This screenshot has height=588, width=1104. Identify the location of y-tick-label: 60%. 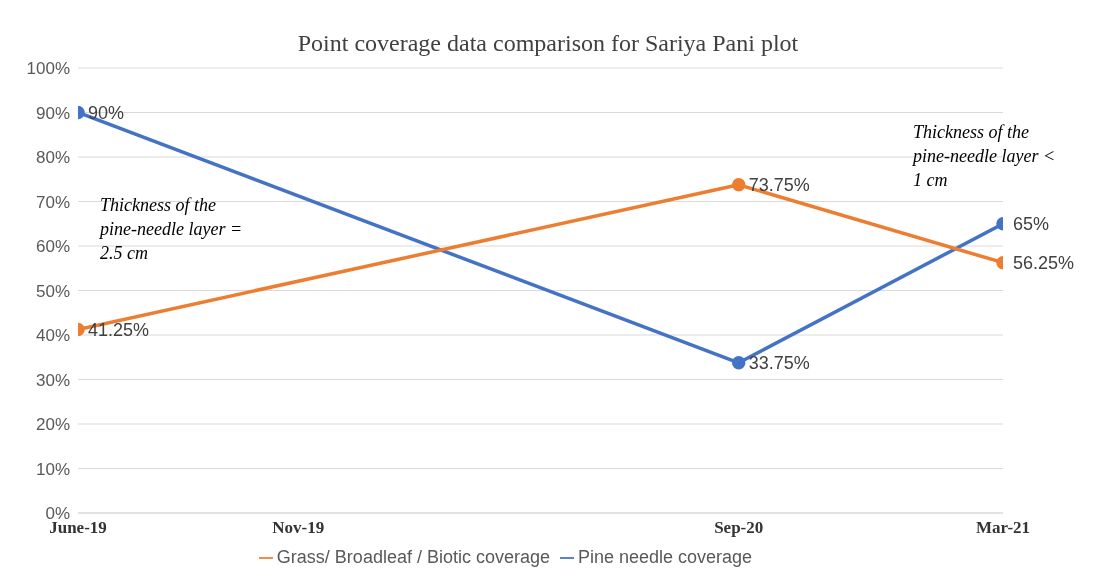
(52, 247).